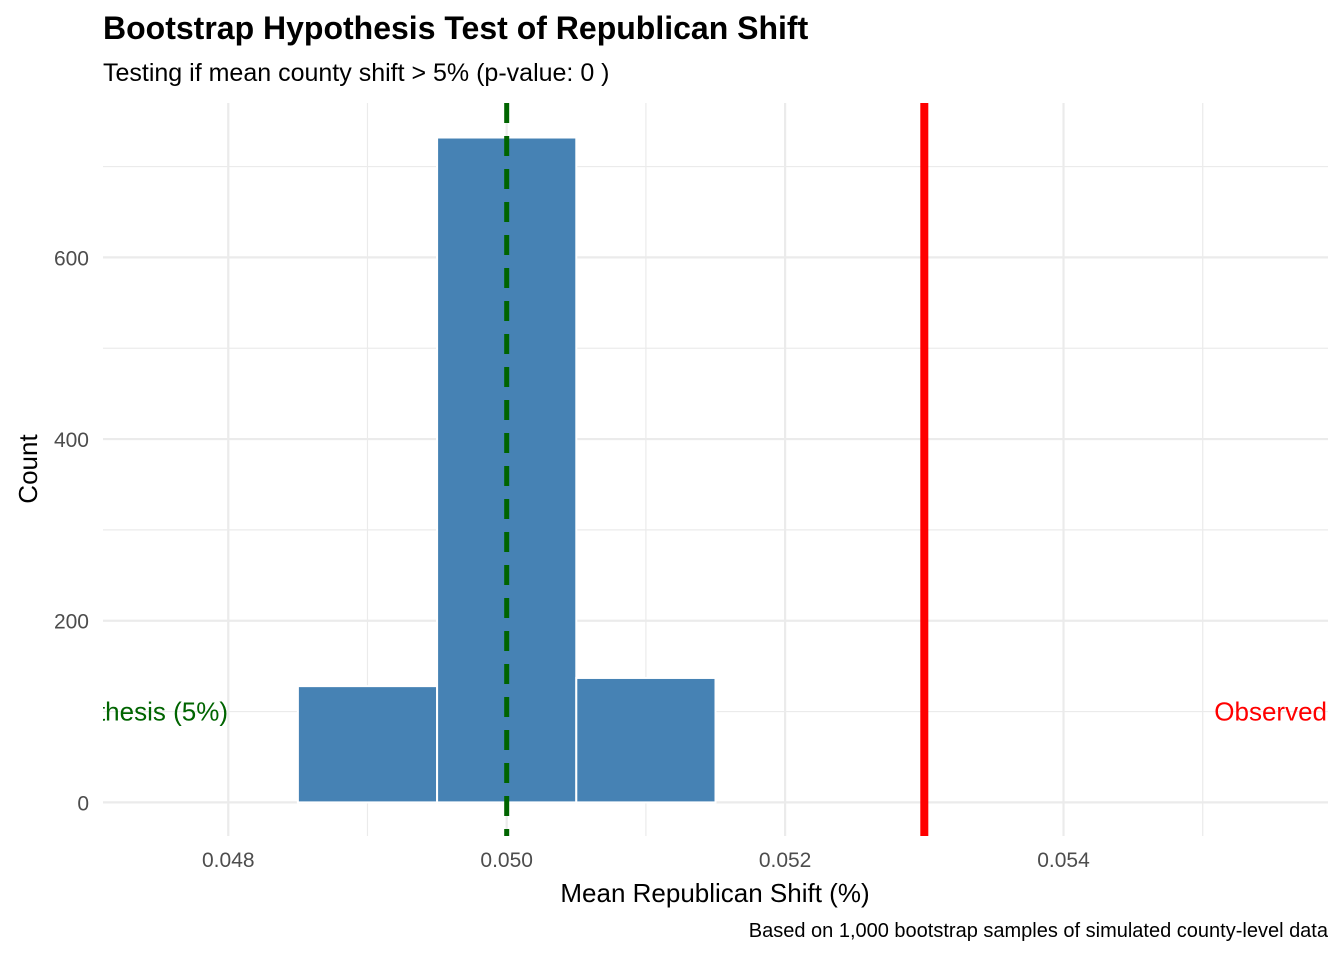 The image size is (1344, 960). I want to click on observed-label: Observed, so click(1270, 712).